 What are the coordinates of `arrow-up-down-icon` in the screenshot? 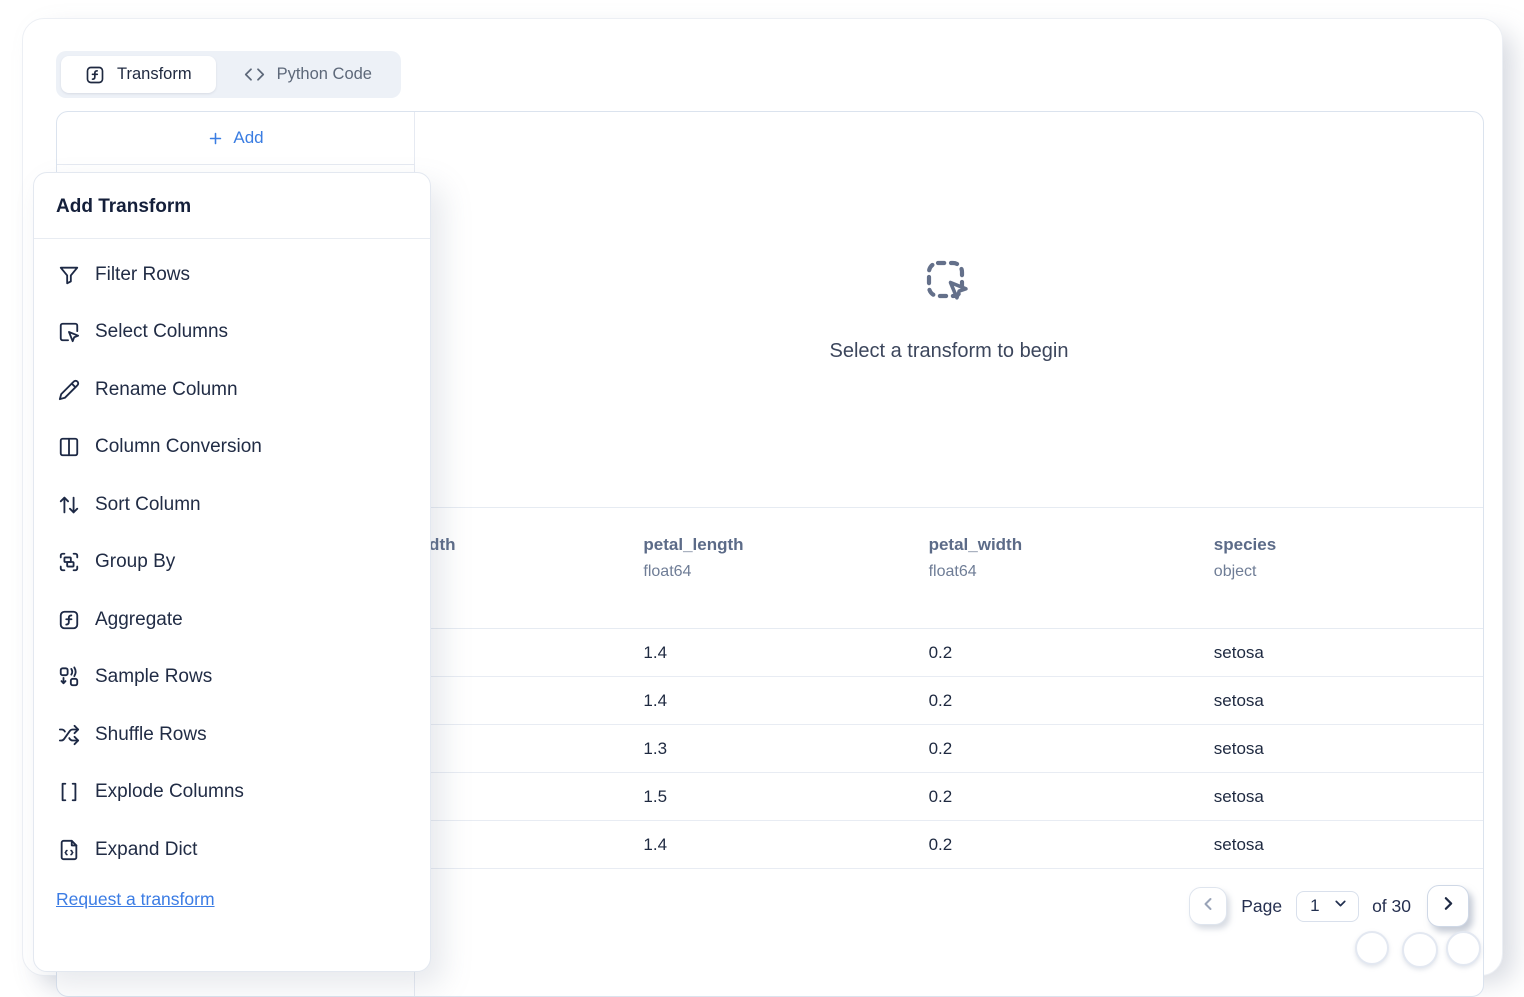 It's located at (69, 505).